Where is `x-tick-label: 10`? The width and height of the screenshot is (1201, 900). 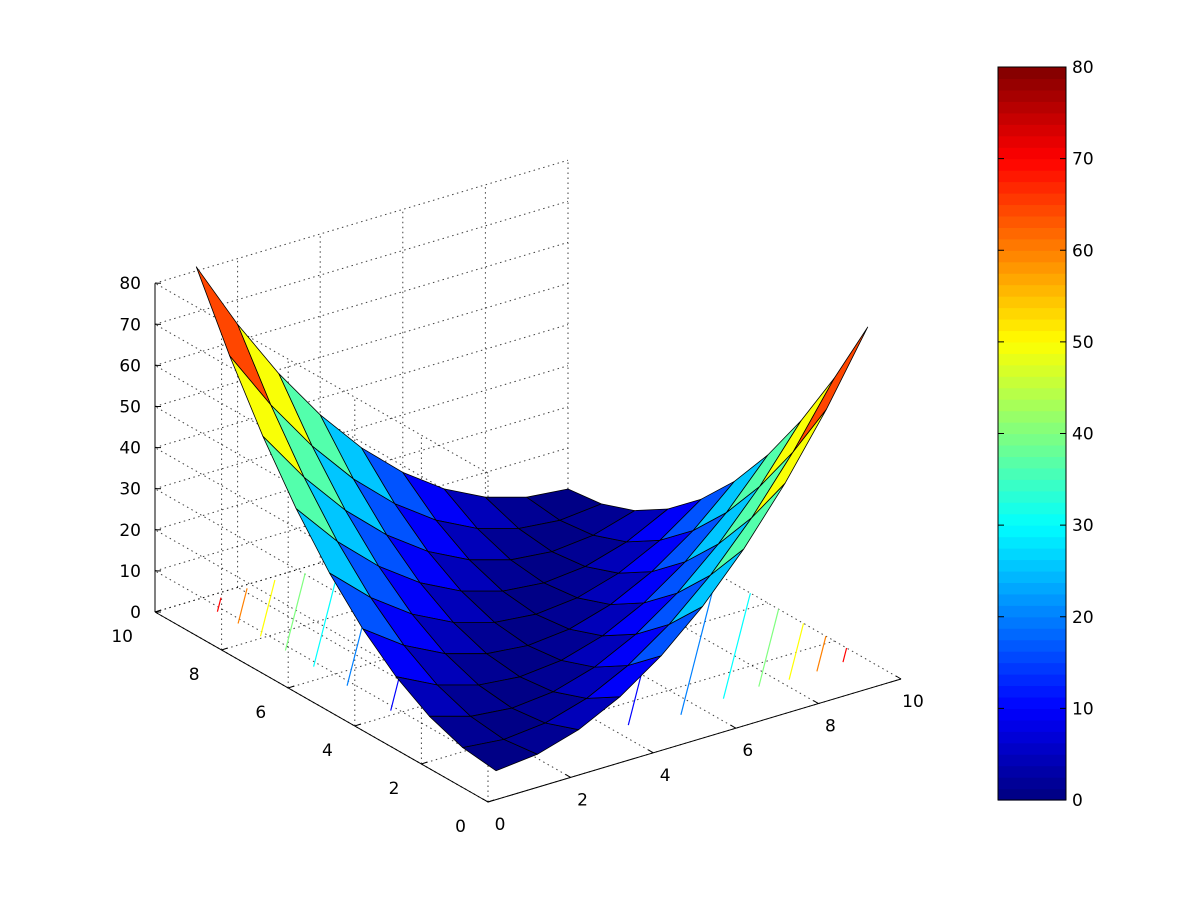
x-tick-label: 10 is located at coordinates (913, 702).